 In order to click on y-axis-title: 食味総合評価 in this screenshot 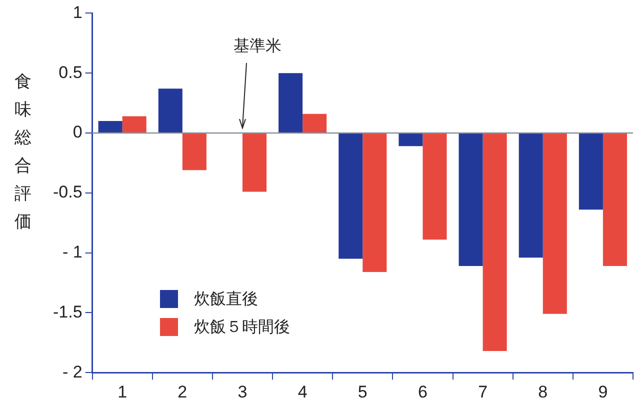, I will do `click(23, 152)`.